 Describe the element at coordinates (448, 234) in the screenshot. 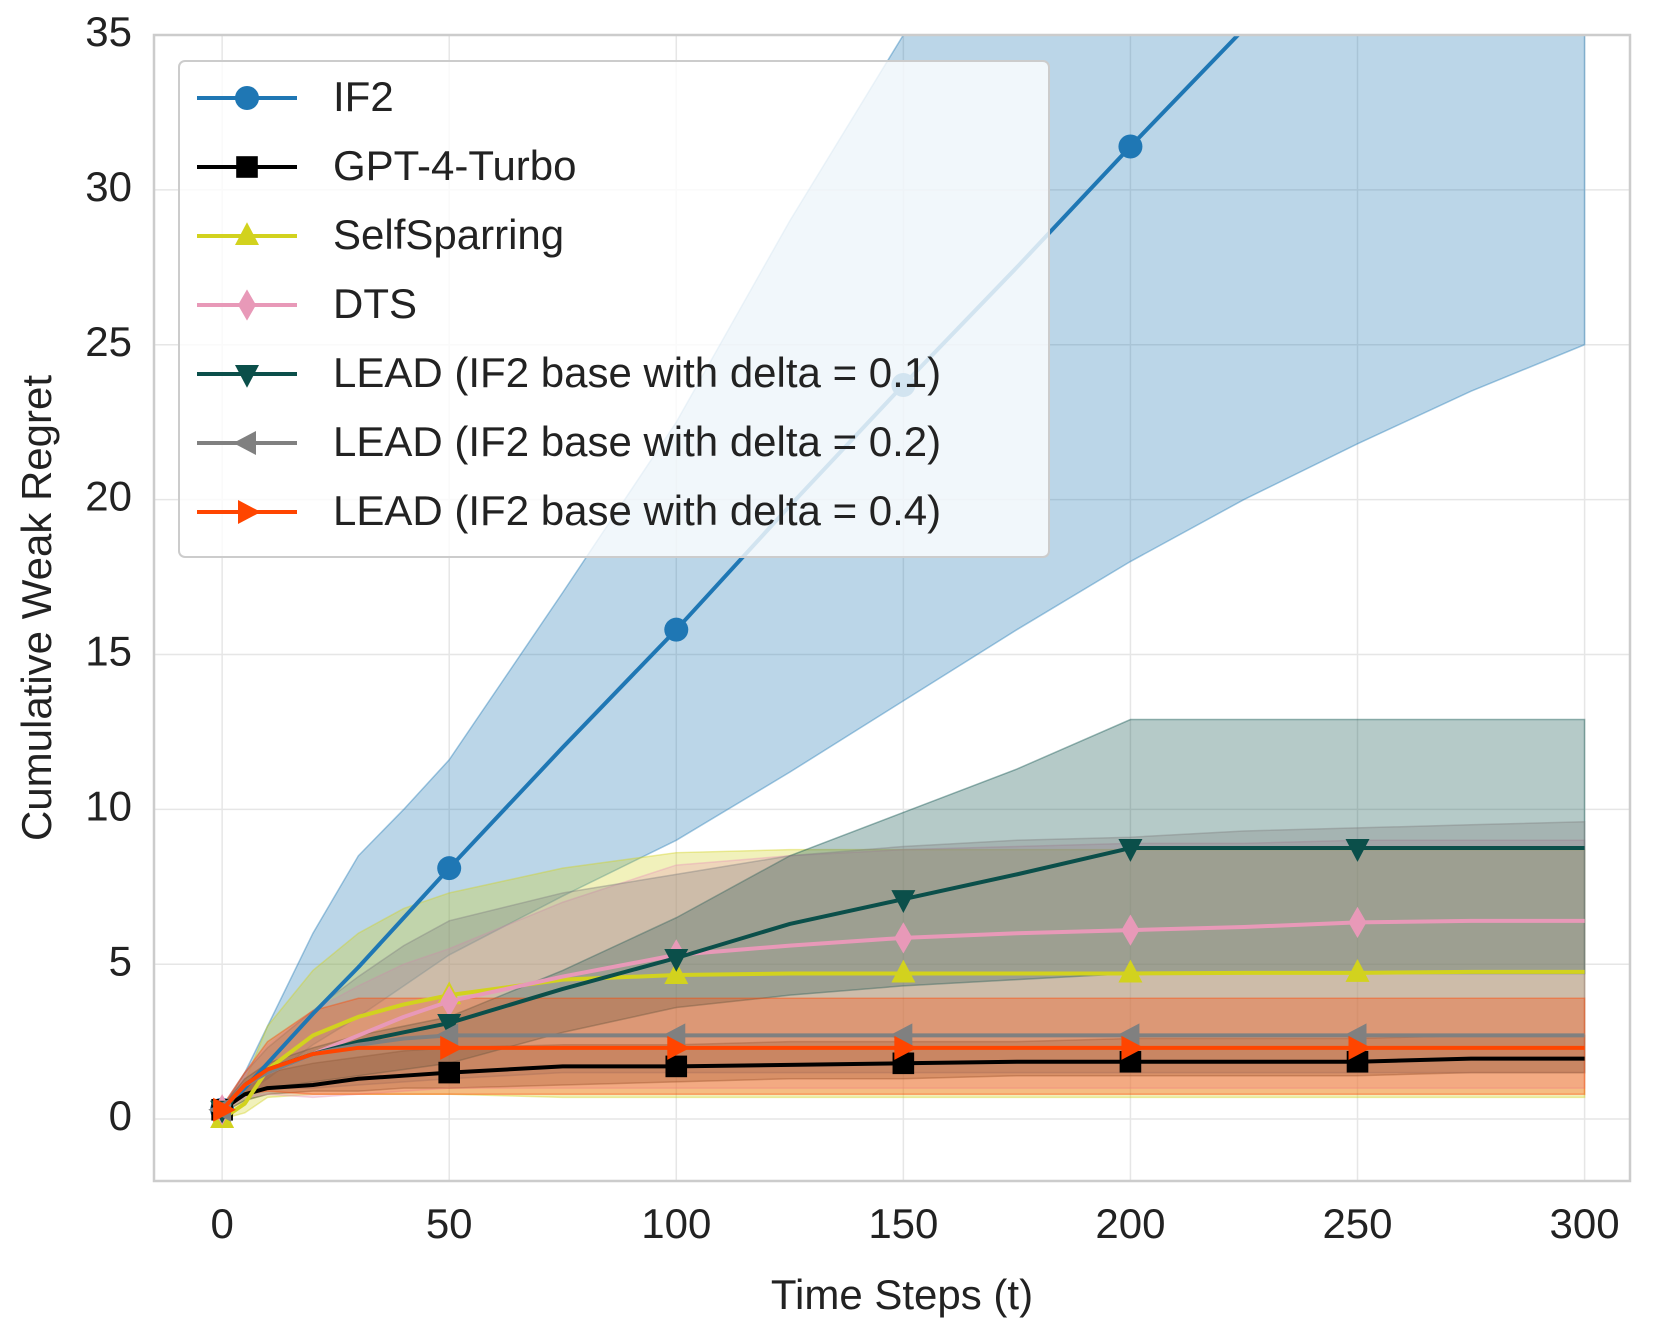

I see `legend-label: SelfSparring` at that location.